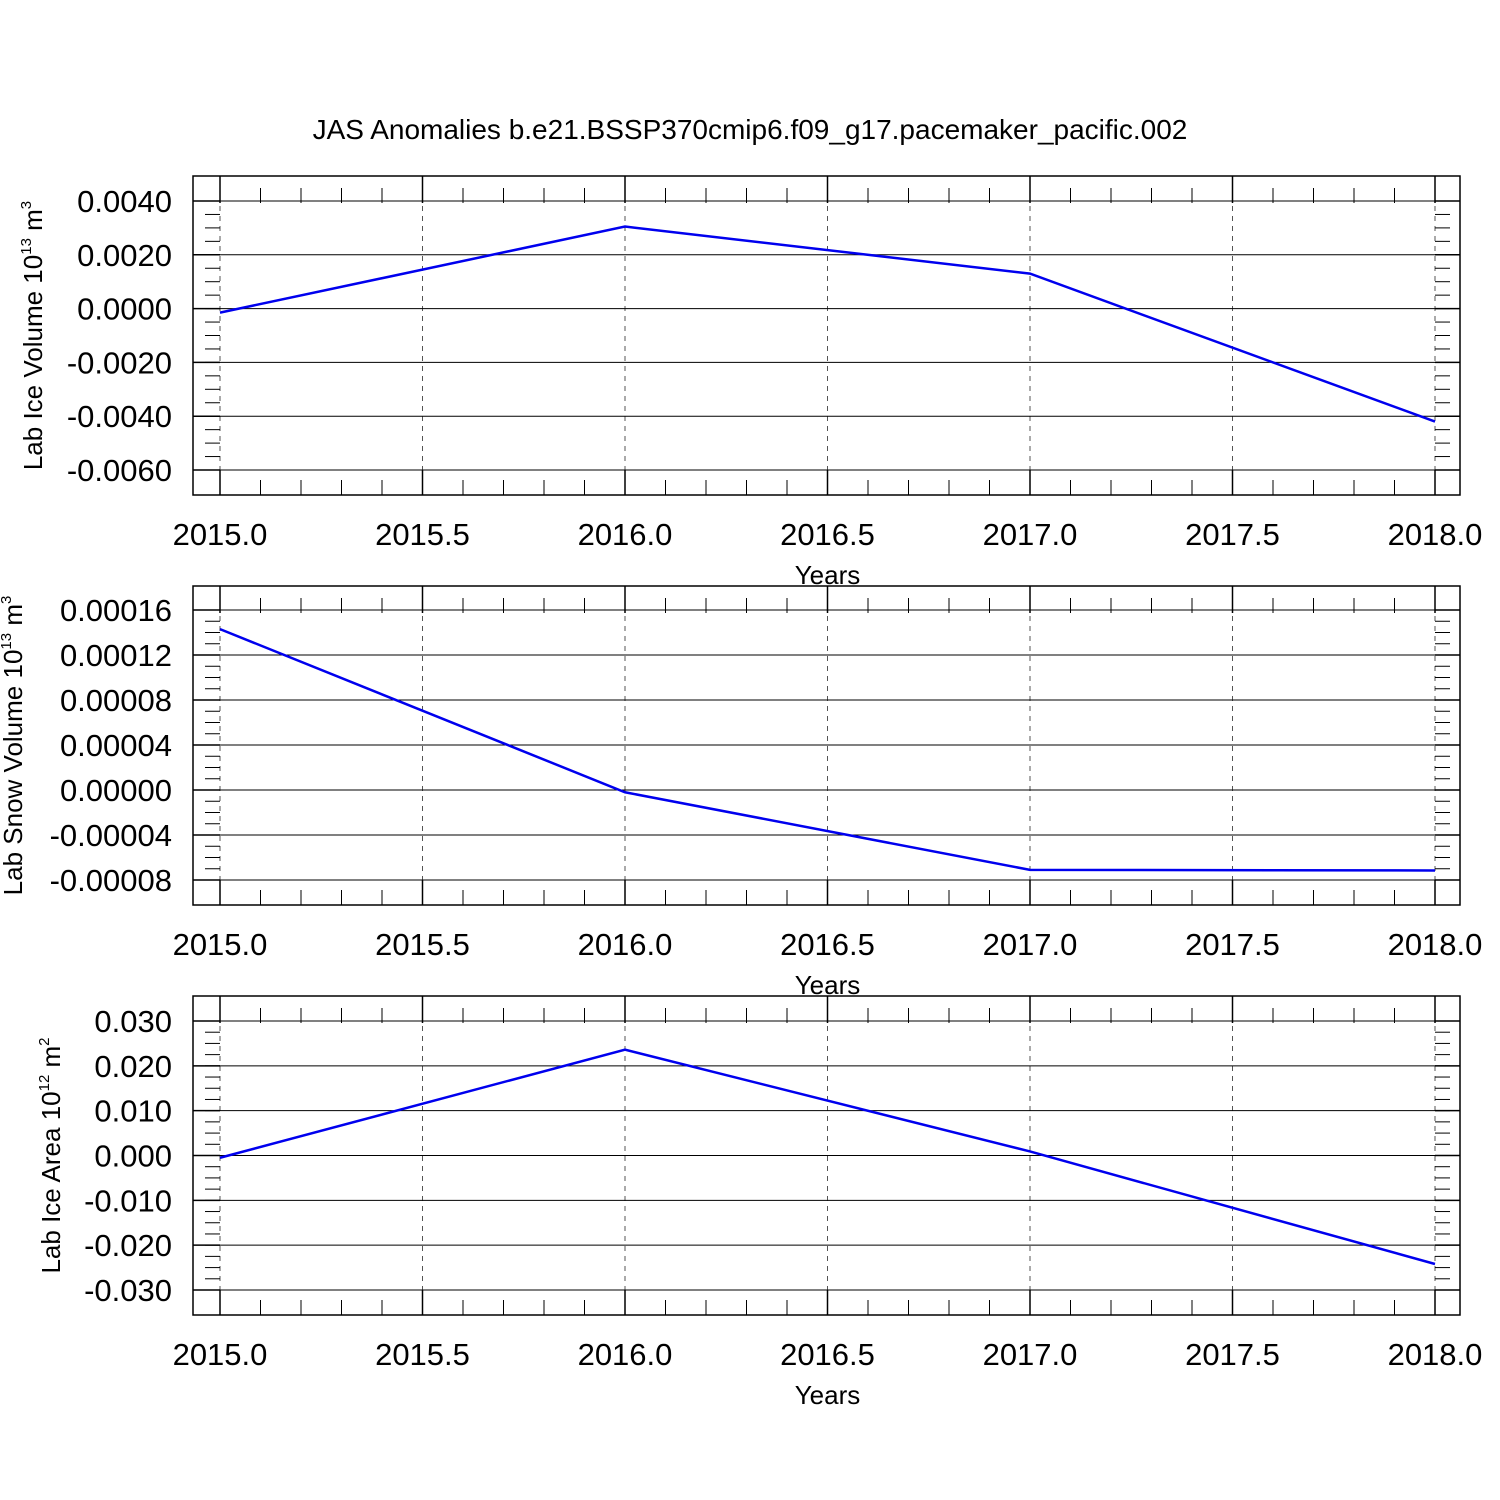 Image resolution: width=1500 pixels, height=1500 pixels. What do you see at coordinates (124, 201) in the screenshot?
I see `y-tick-label: 0.0040` at bounding box center [124, 201].